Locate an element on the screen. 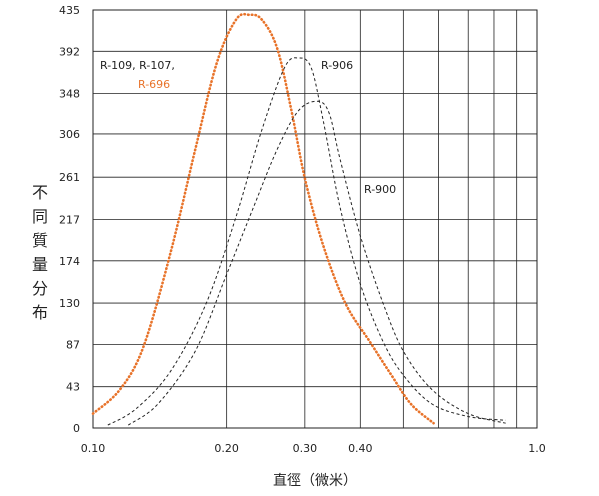 This screenshot has height=496, width=599. y-tick-label: 87 is located at coordinates (73, 344).